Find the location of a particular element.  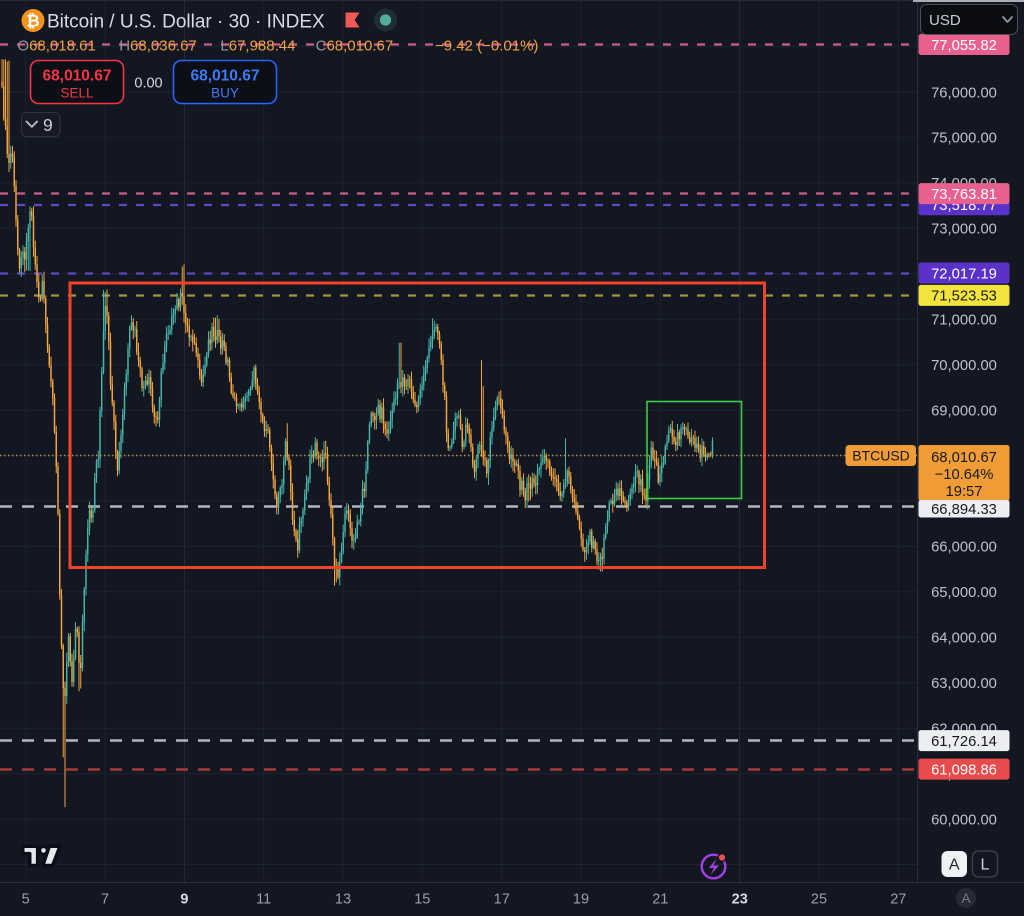

svg-text:Bitcoin / U.S. Dollar · 30 · I: Bitcoin / U.S. Dollar · 30 · INDEX is located at coordinates (186, 22).